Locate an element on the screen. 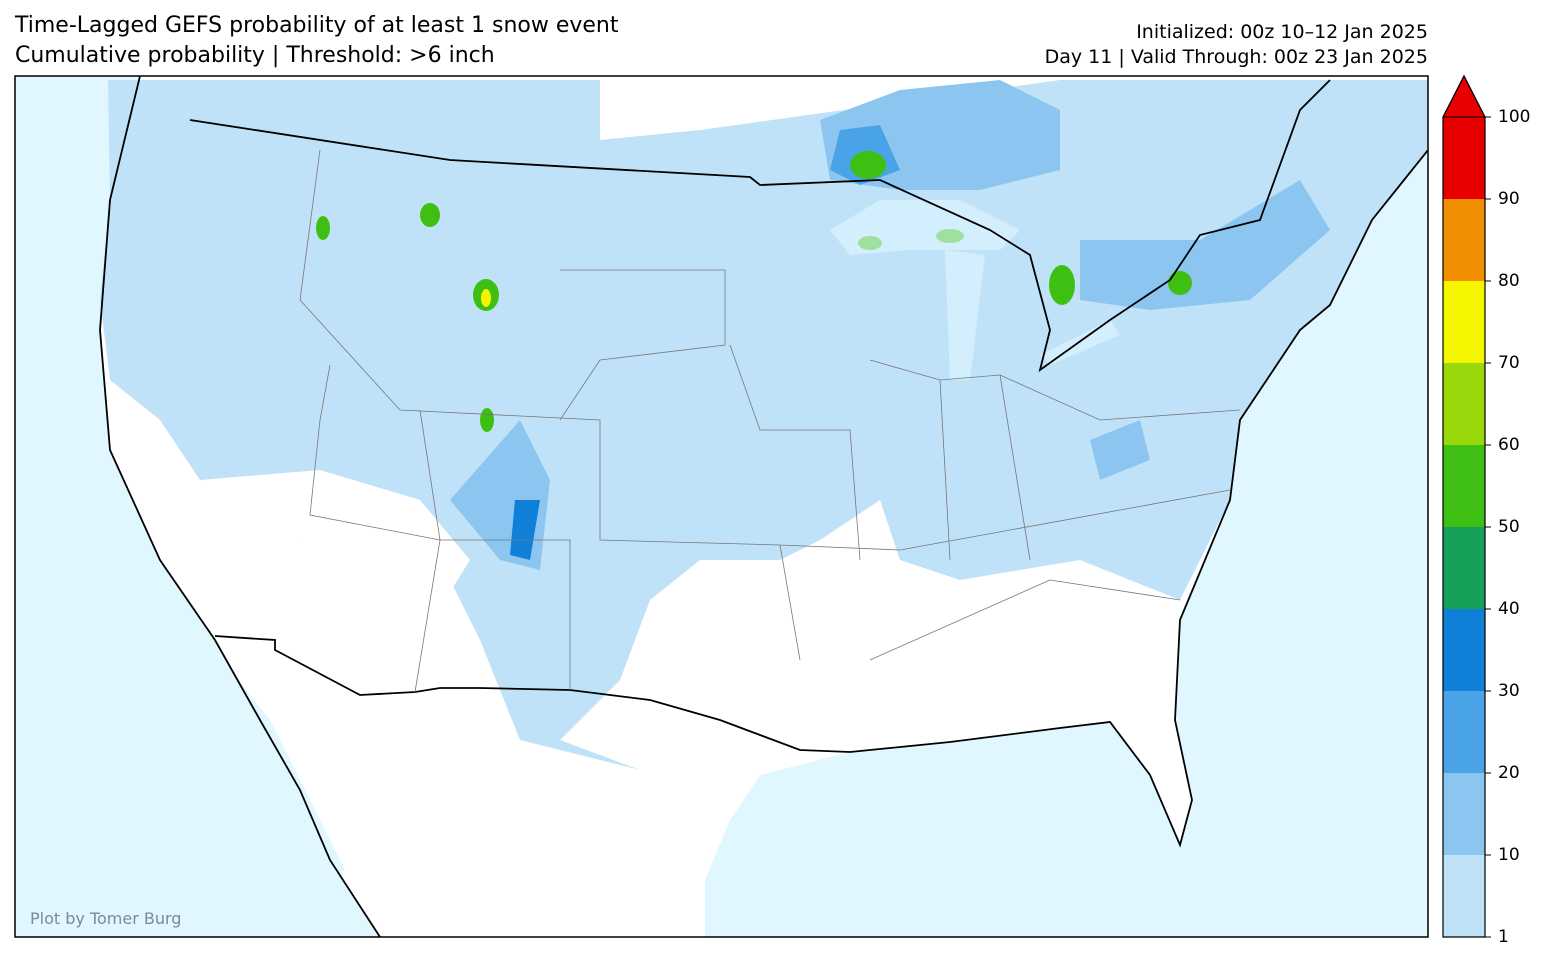 The width and height of the screenshot is (1550, 963). colorbar-tick-label: 30 is located at coordinates (1509, 691).